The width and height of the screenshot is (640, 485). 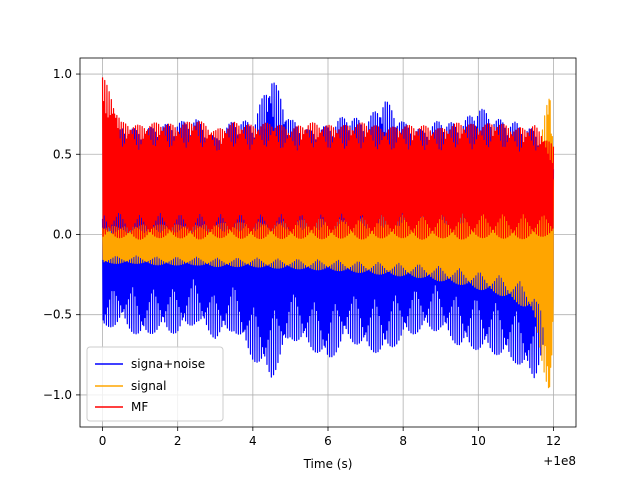 What do you see at coordinates (62, 74) in the screenshot?
I see `y-tick-label: 1.0` at bounding box center [62, 74].